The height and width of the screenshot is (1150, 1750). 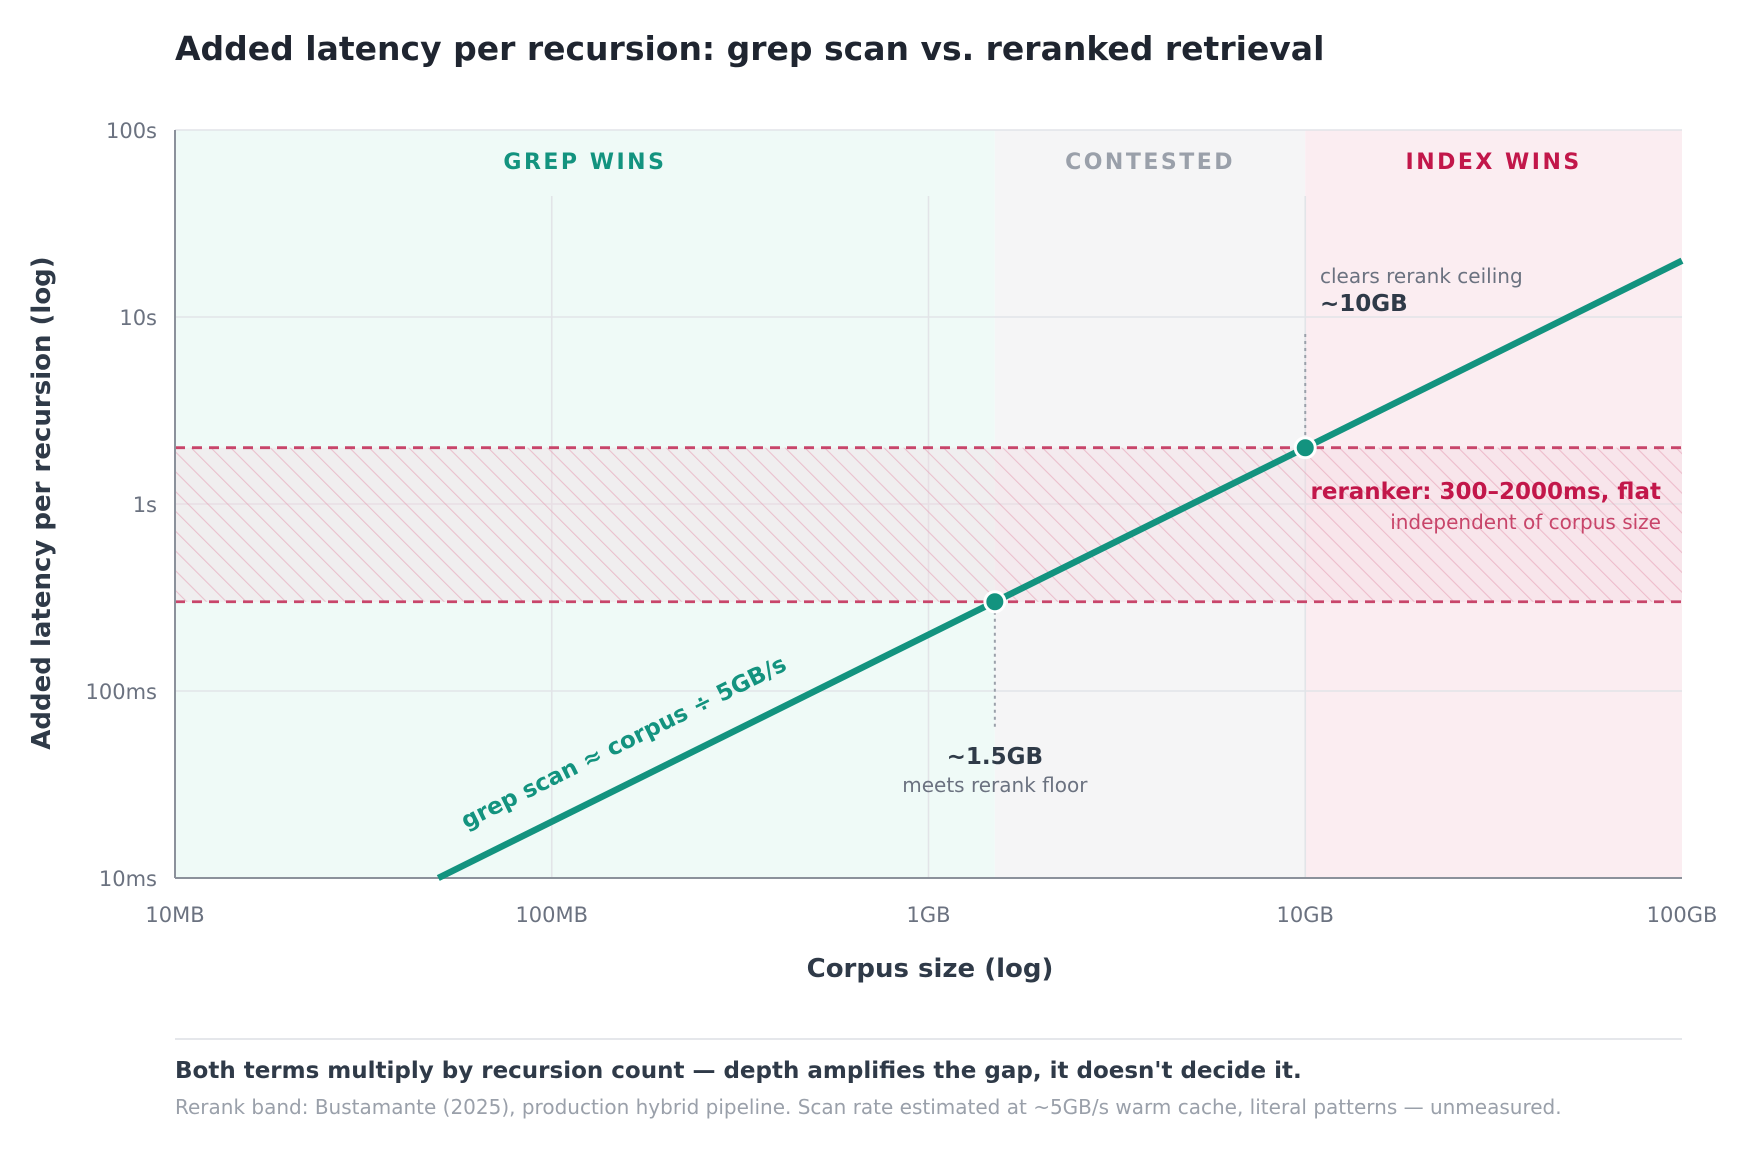 What do you see at coordinates (584, 162) in the screenshot?
I see `region-label-1: GREP WINS` at bounding box center [584, 162].